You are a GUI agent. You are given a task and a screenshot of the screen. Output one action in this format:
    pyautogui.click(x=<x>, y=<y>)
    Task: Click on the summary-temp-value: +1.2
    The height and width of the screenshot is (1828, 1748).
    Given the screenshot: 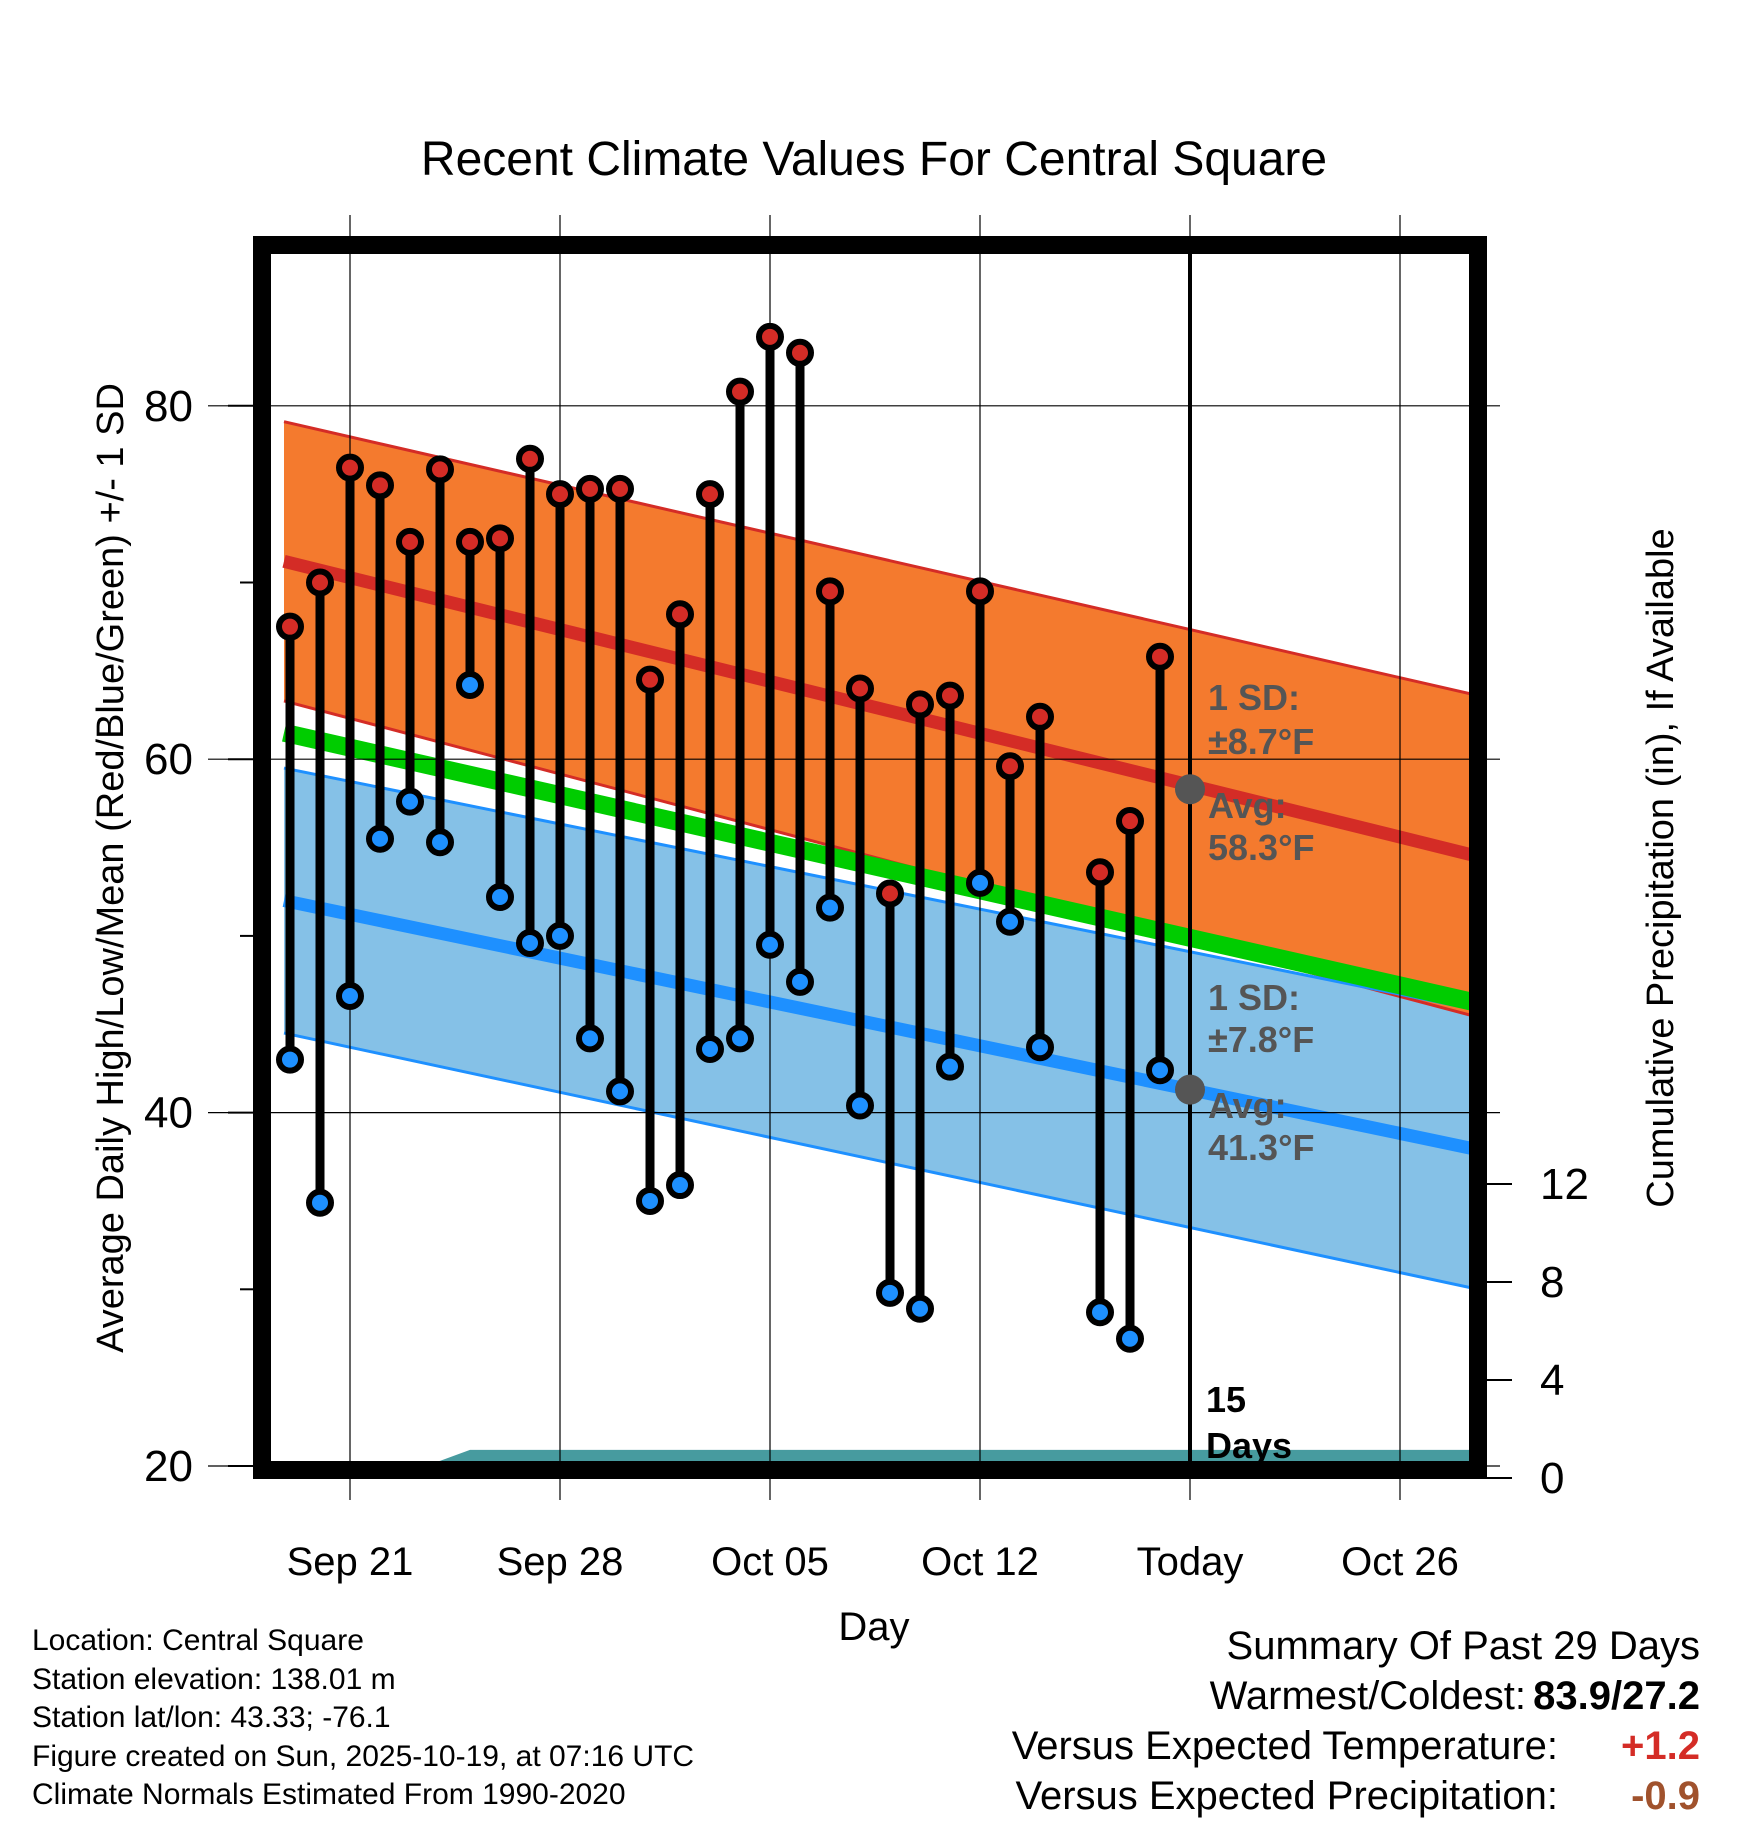 What is the action you would take?
    pyautogui.click(x=1660, y=1746)
    